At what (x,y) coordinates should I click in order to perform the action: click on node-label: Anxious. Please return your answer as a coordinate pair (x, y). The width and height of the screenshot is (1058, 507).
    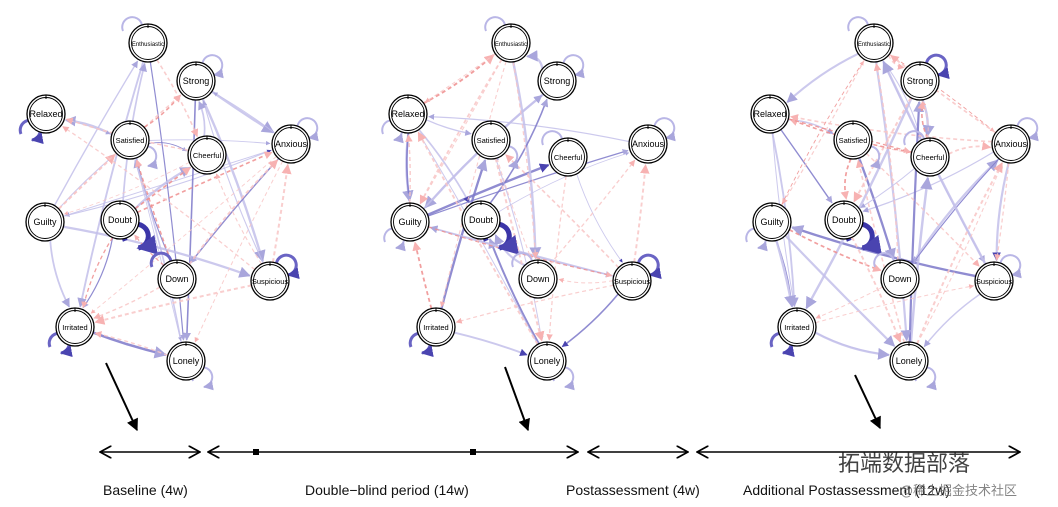
    Looking at the image, I should click on (648, 144).